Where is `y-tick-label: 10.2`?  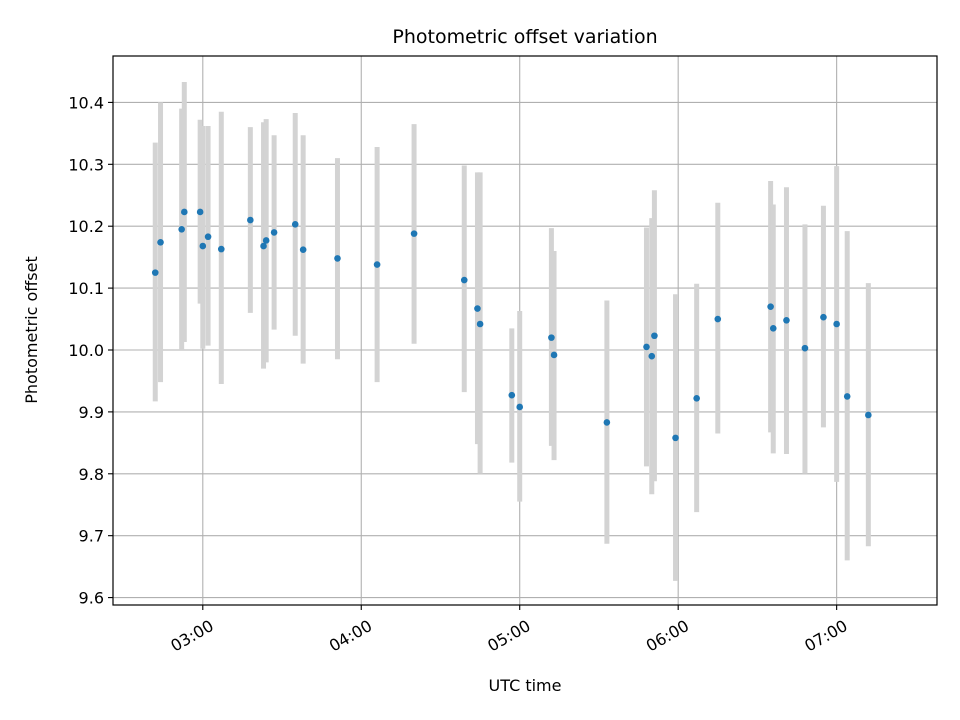 y-tick-label: 10.2 is located at coordinates (86, 226).